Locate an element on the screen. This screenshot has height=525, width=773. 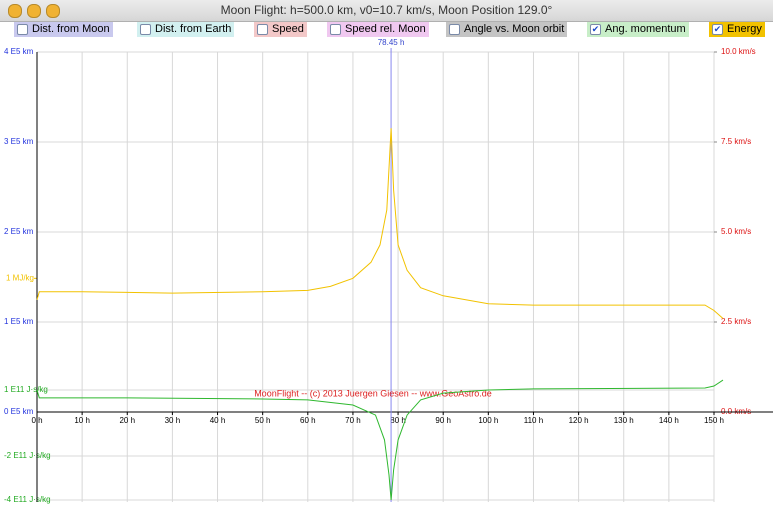
x-tick-label: 90 h is located at coordinates (443, 420).